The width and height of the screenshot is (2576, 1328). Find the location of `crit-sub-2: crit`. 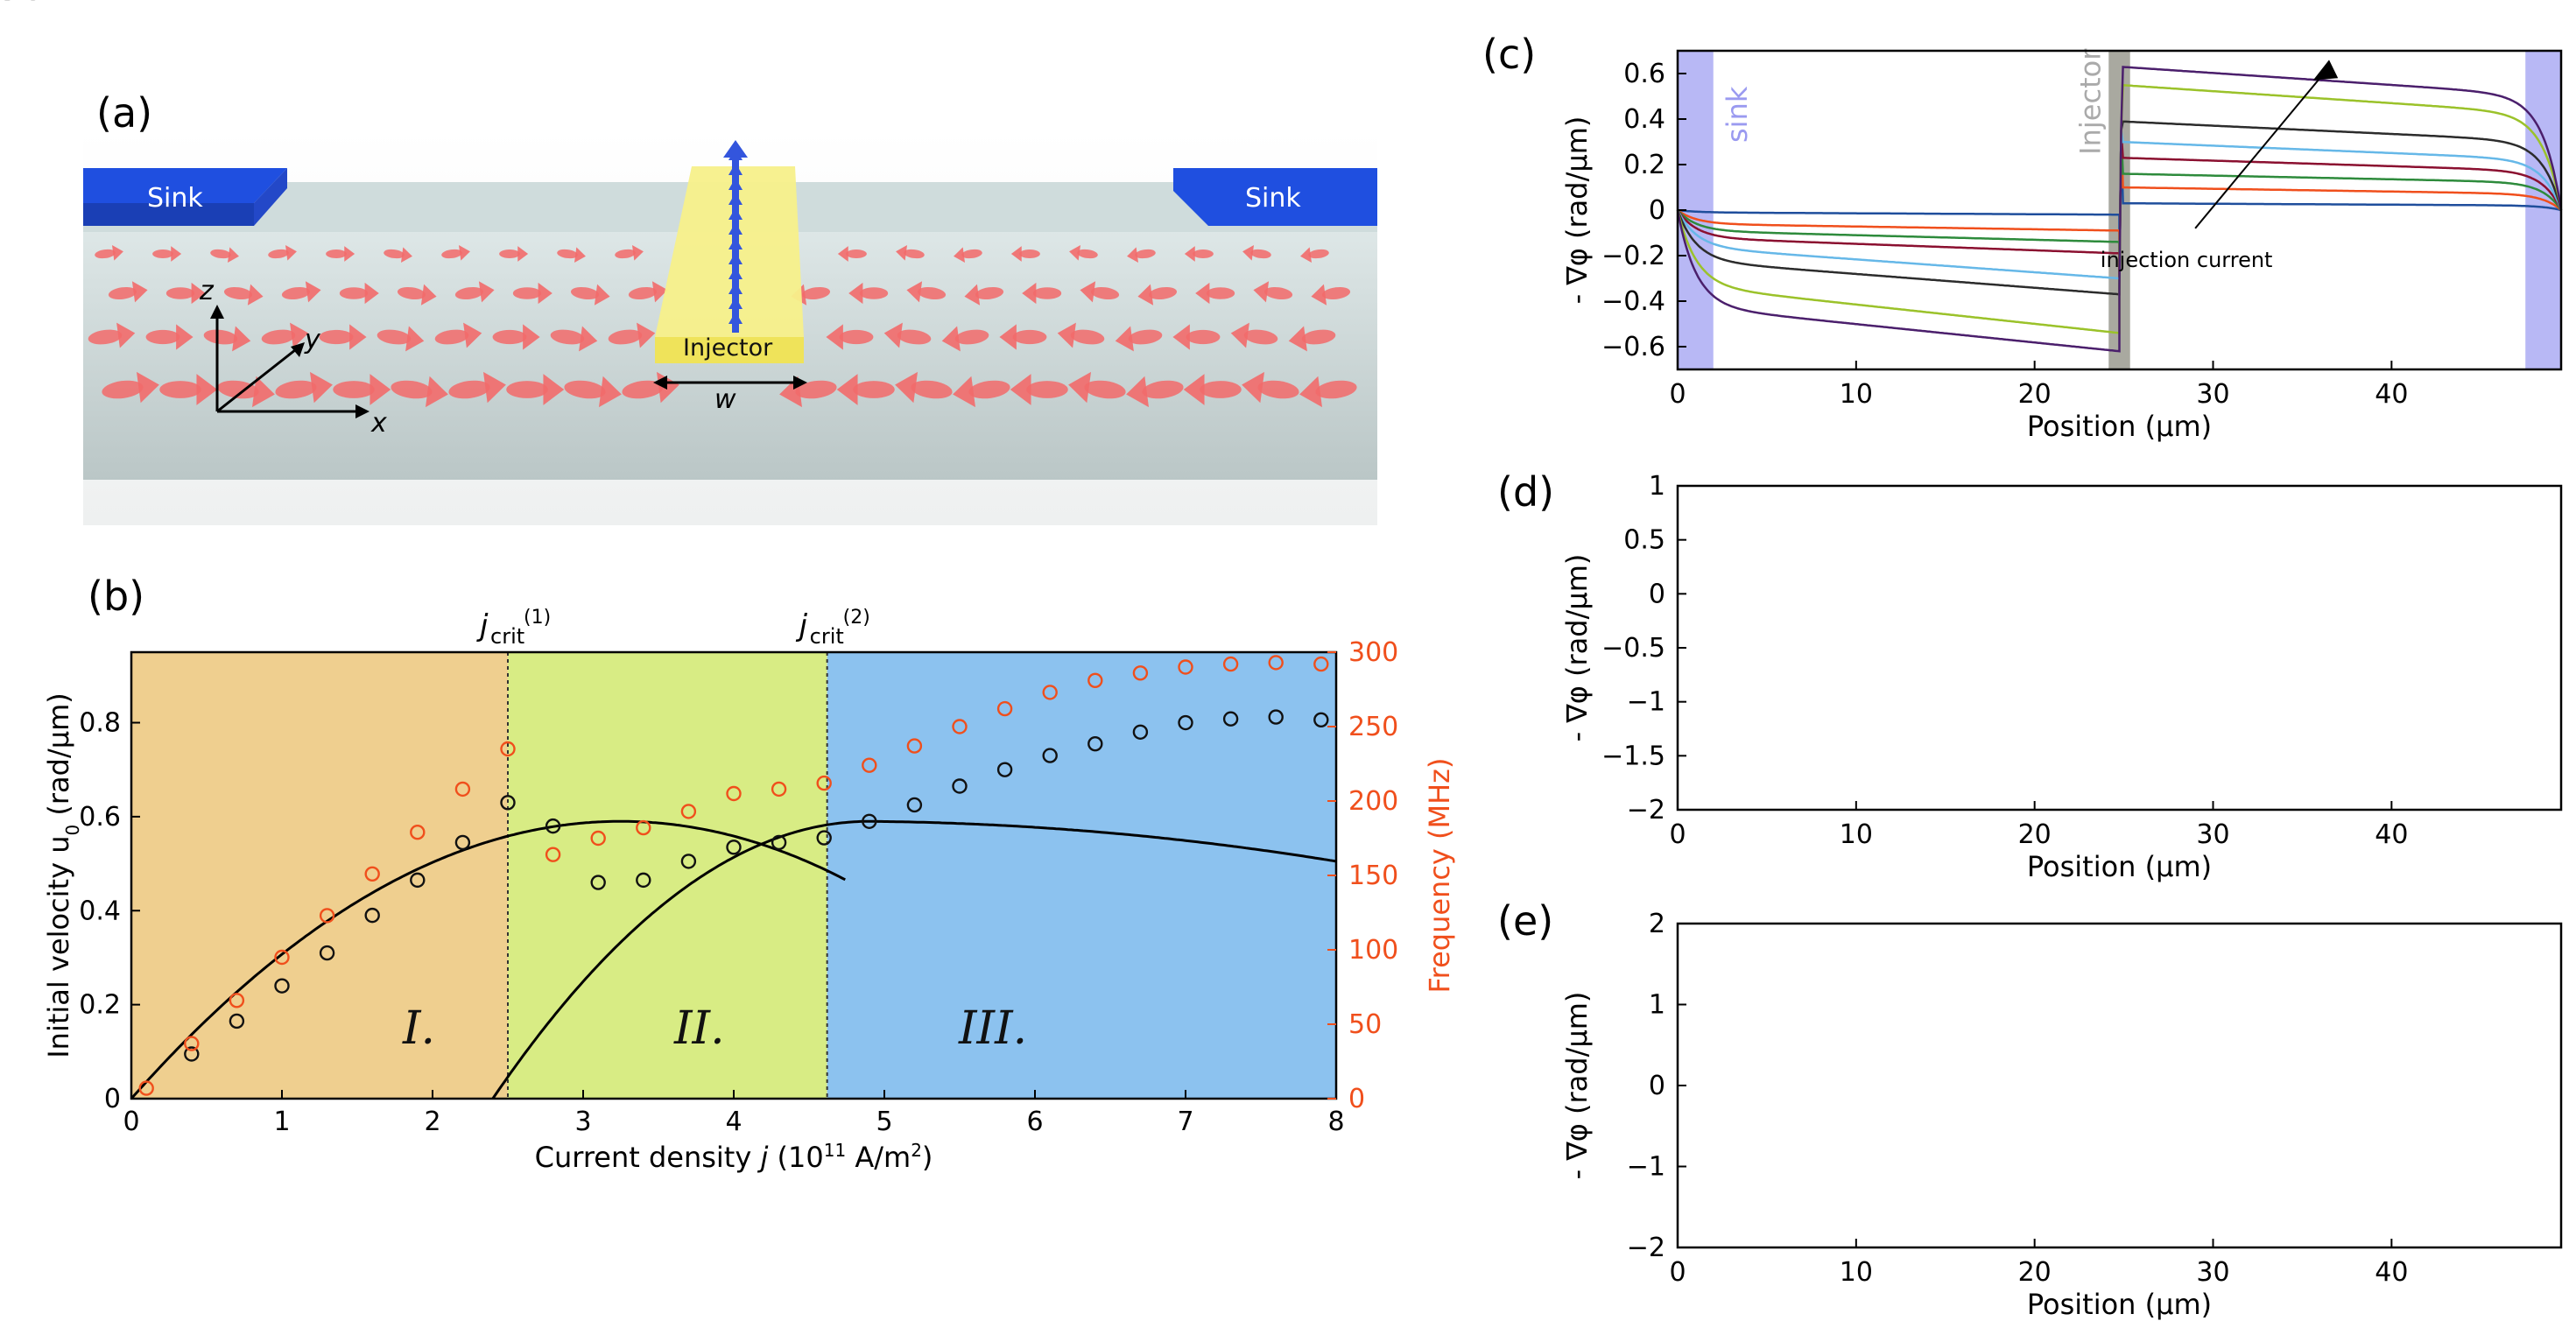

crit-sub-2: crit is located at coordinates (827, 636).